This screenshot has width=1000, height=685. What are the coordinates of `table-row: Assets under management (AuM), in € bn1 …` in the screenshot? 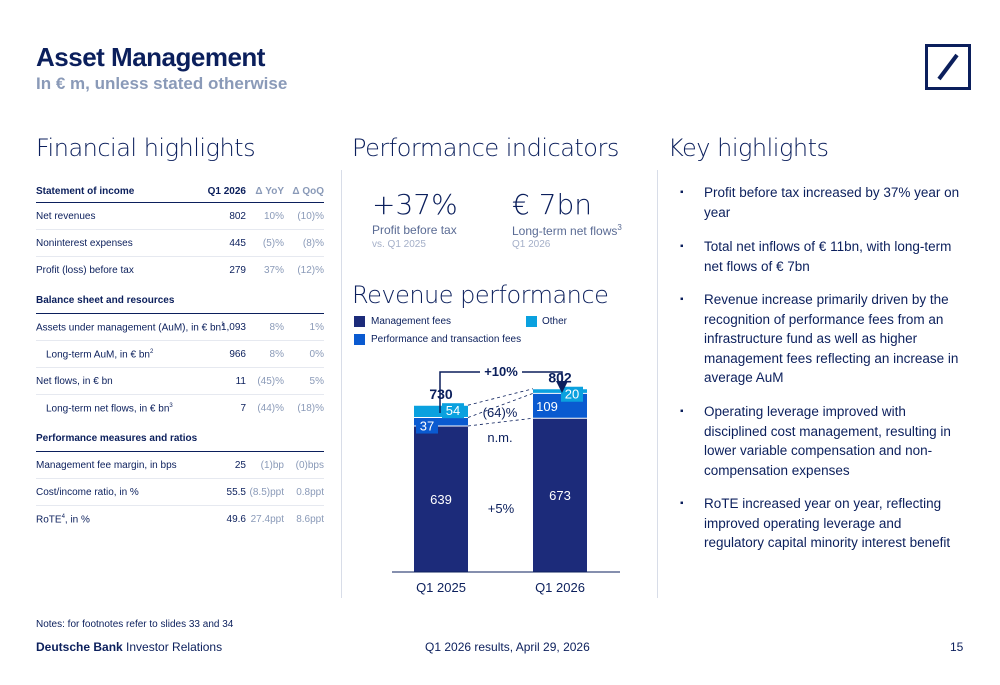 It's located at (180, 327).